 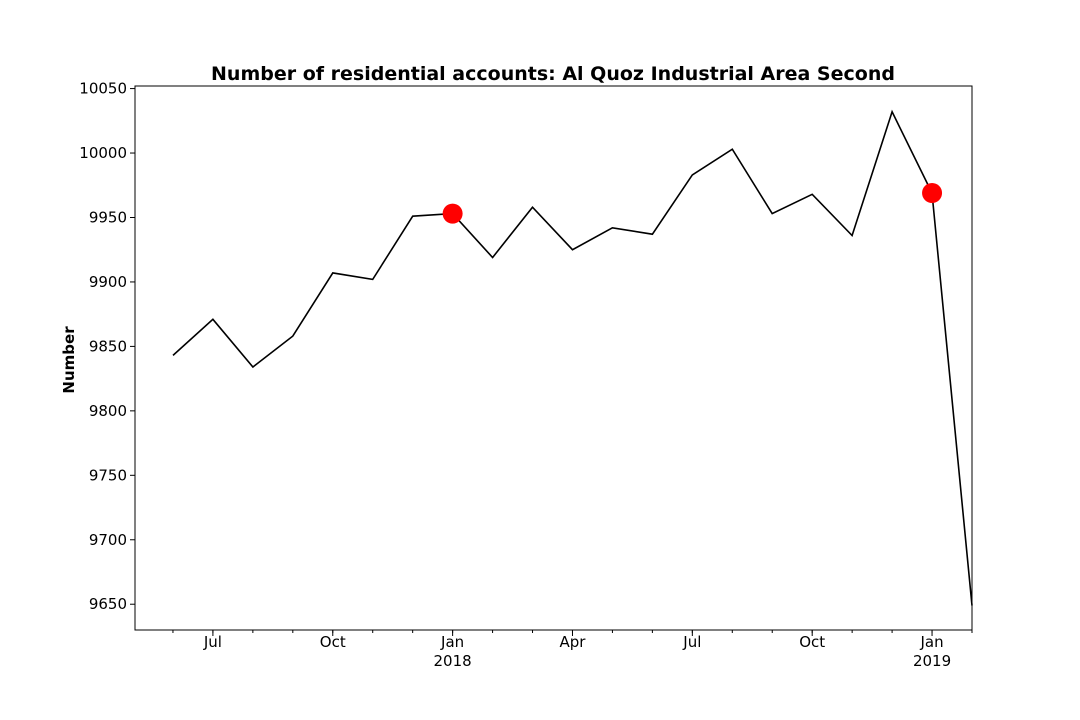 I want to click on y-tick-label: 10050, so click(x=103, y=89).